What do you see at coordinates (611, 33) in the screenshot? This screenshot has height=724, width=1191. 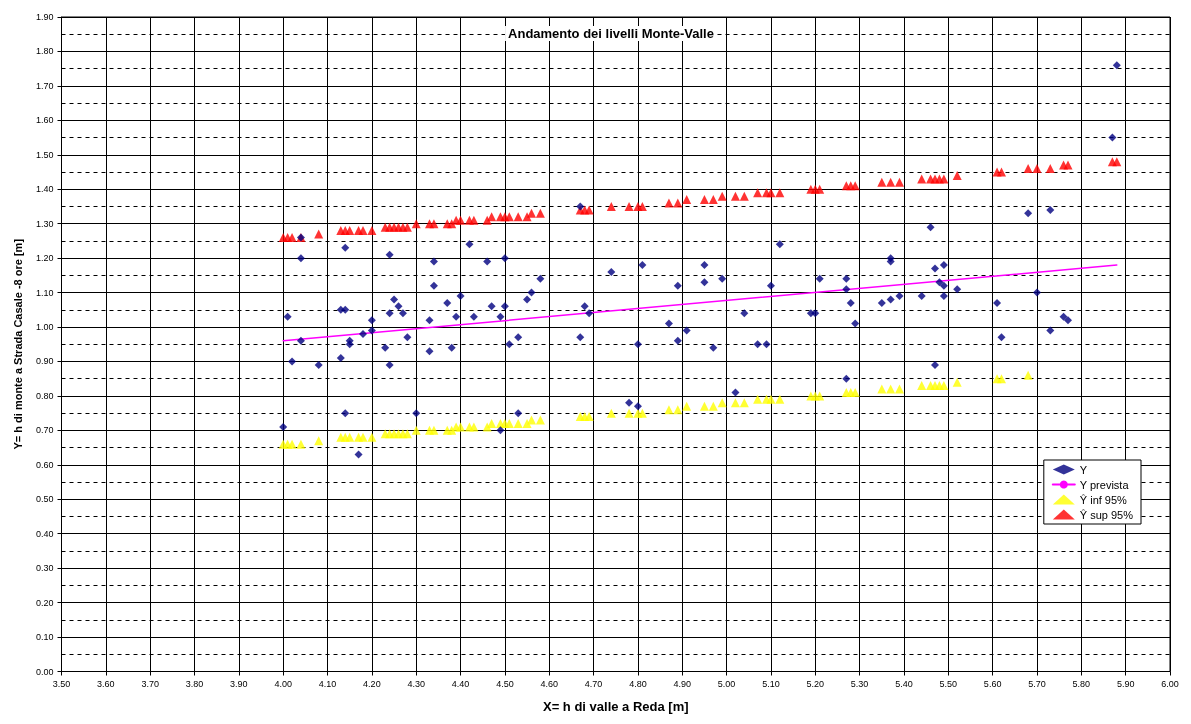 I see `text: Andamento dei livelli Monte-Valle` at bounding box center [611, 33].